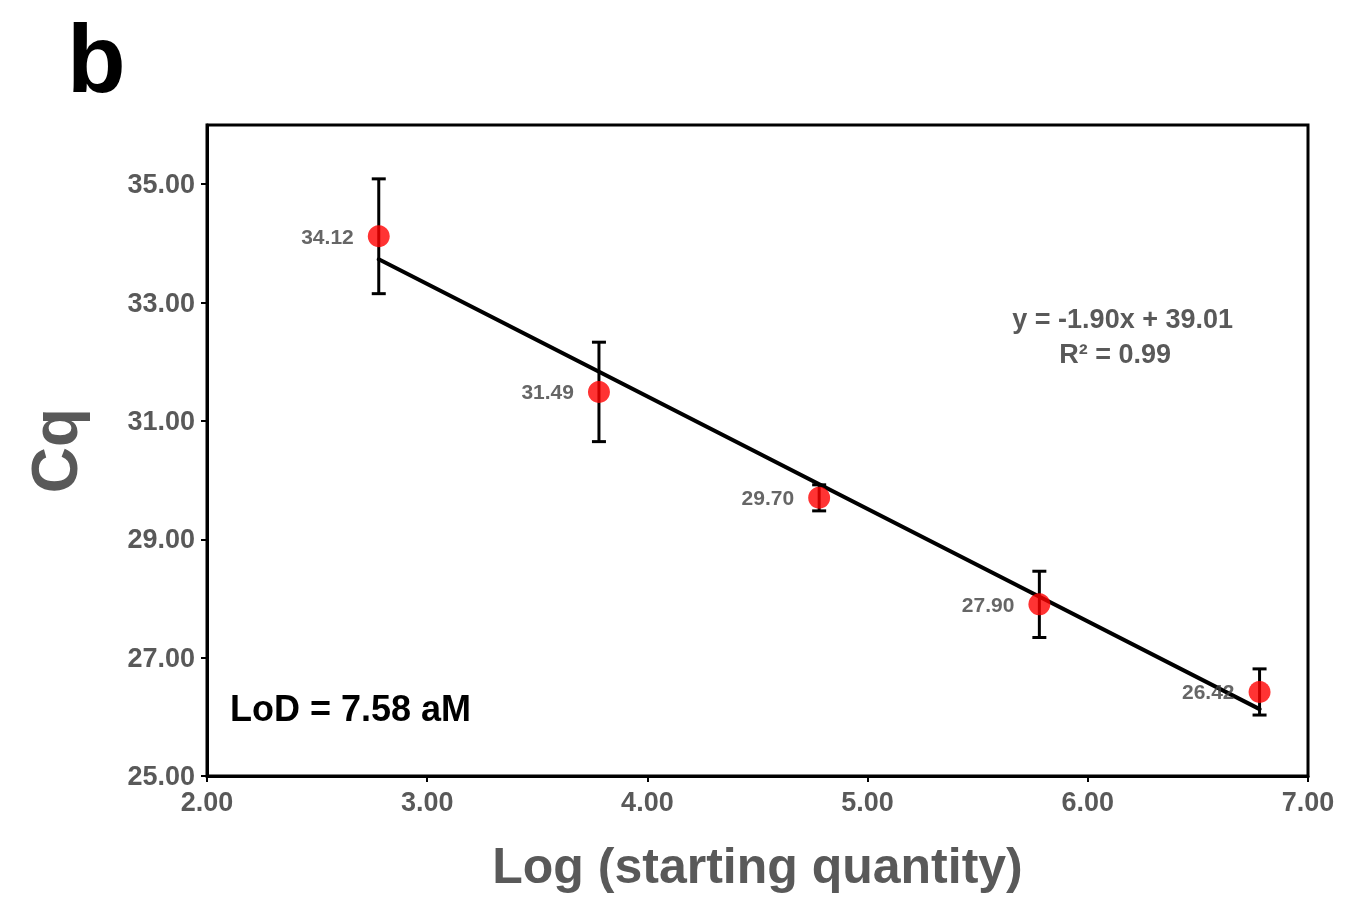  Describe the element at coordinates (327, 236) in the screenshot. I see `data-label: 34.12` at that location.